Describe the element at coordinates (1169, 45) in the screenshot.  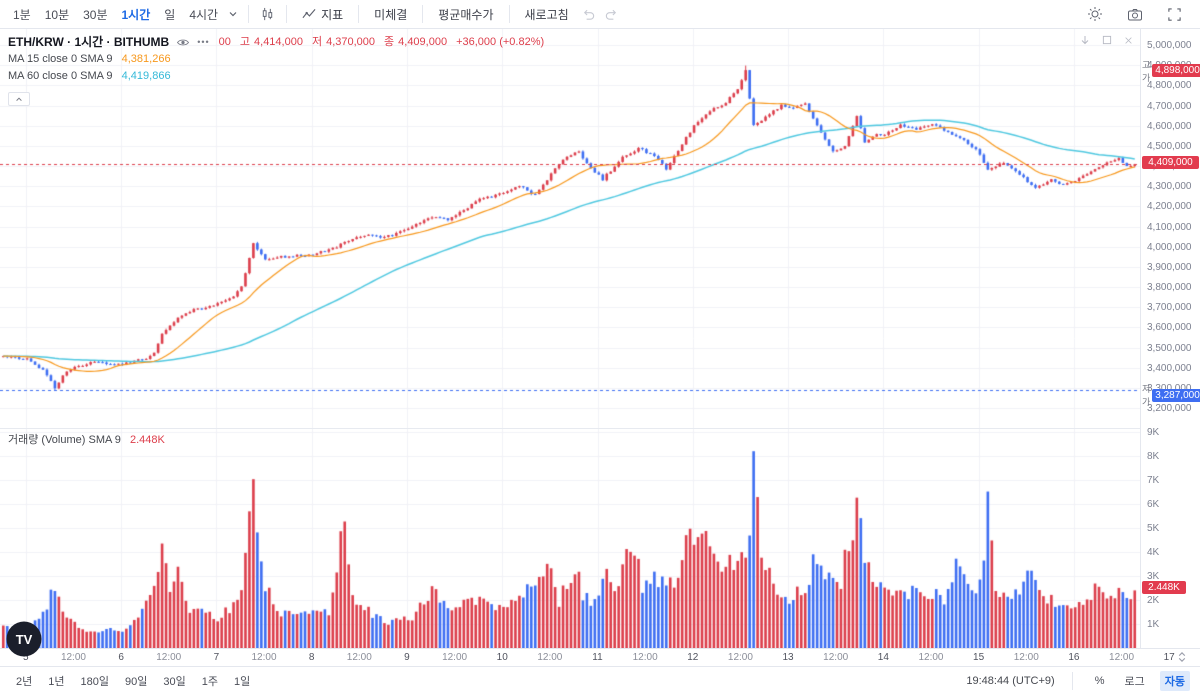
I see `price-tick: 5,000,000` at that location.